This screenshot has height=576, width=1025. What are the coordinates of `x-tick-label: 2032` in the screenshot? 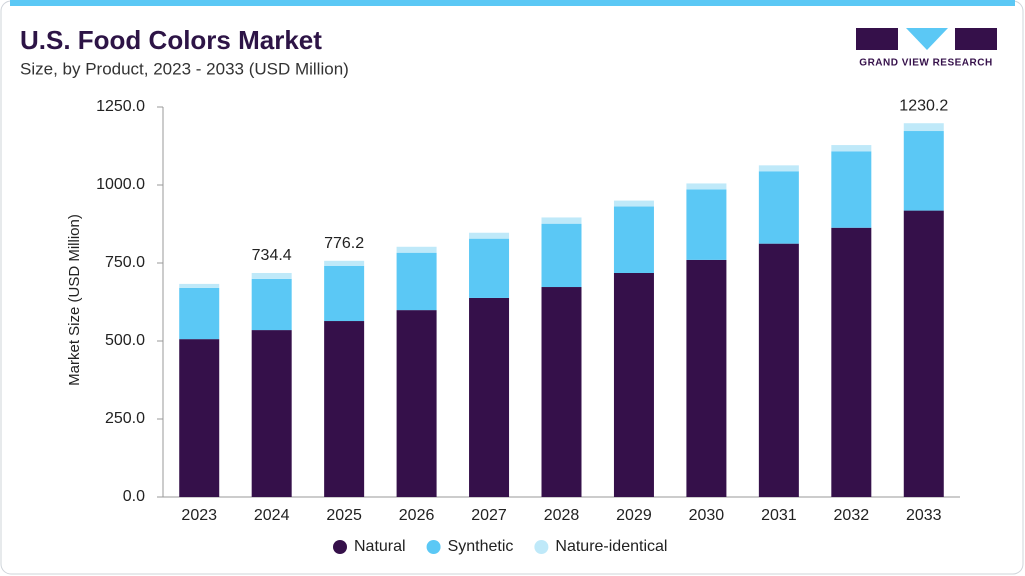 It's located at (852, 515).